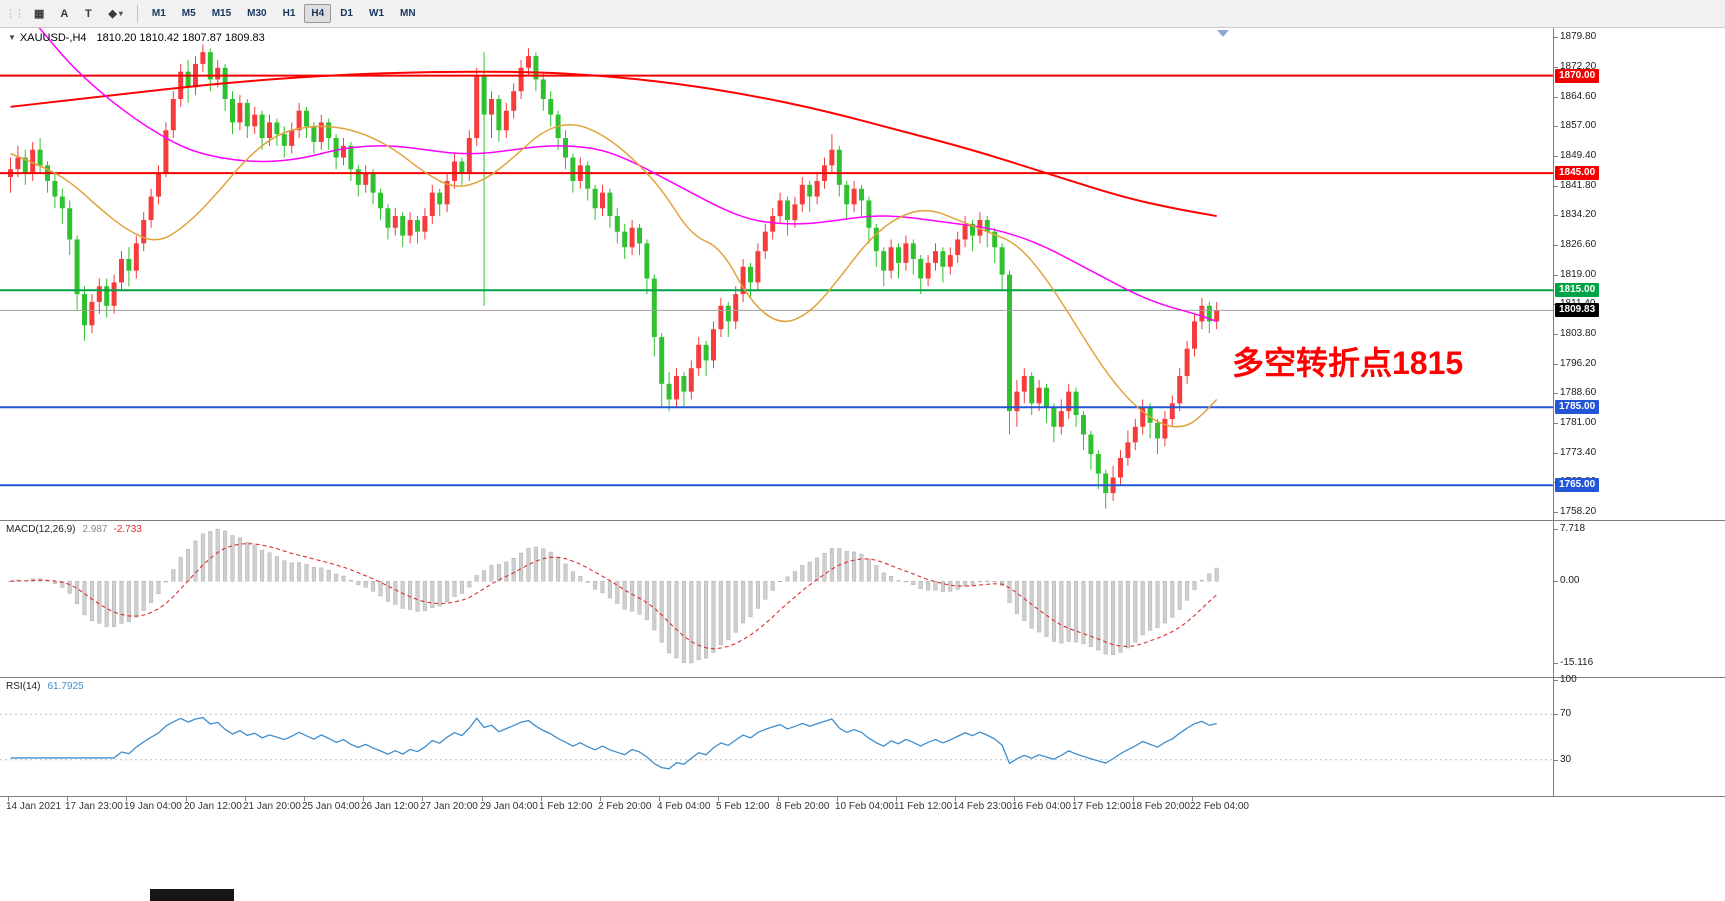 Image resolution: width=1725 pixels, height=901 pixels. I want to click on text-tool-button: T, so click(88, 14).